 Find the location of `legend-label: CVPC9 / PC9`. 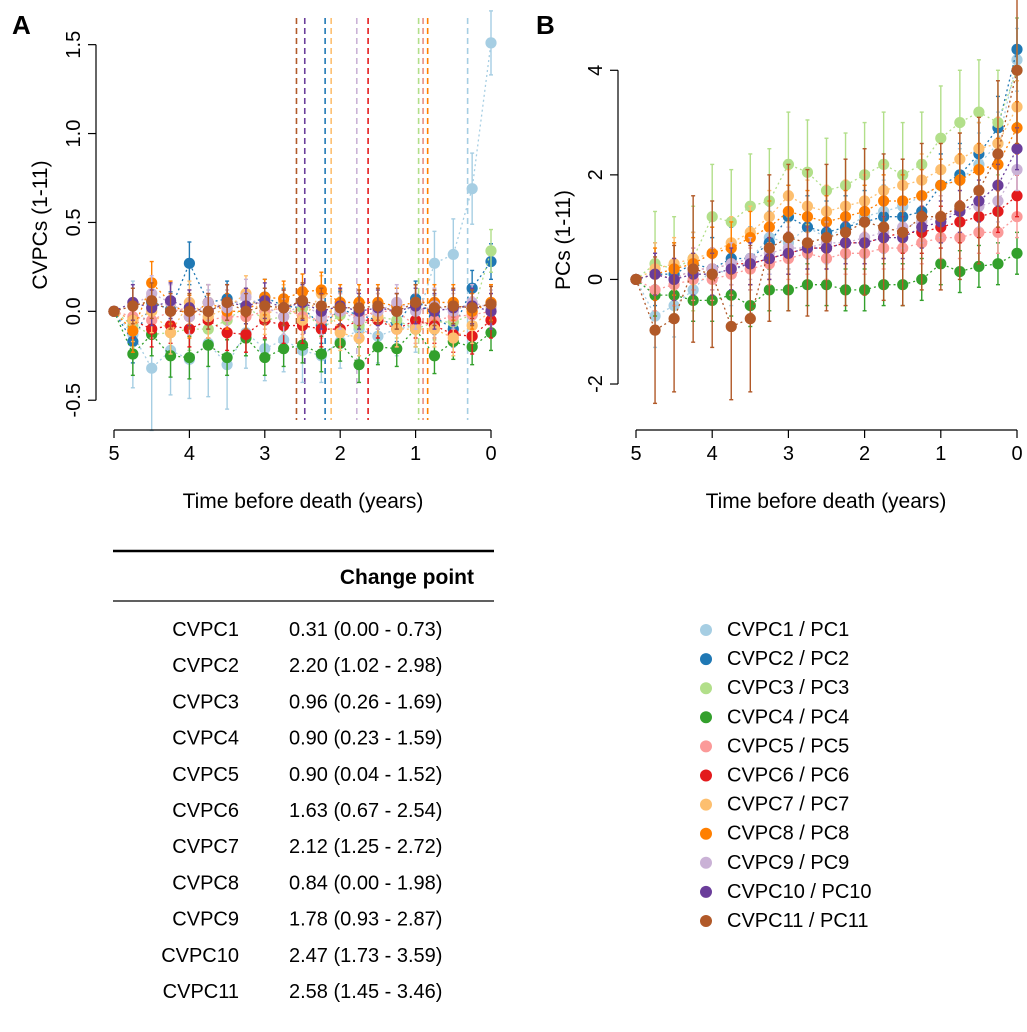

legend-label: CVPC9 / PC9 is located at coordinates (788, 863).